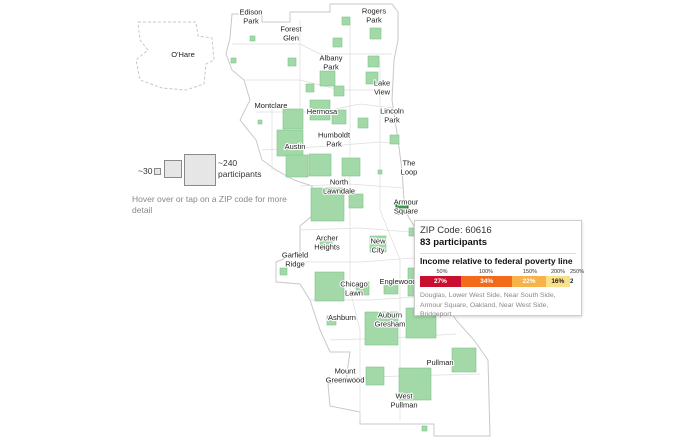 This screenshot has height=444, width=680. Describe the element at coordinates (200, 170) in the screenshot. I see `legend-large-square` at that location.